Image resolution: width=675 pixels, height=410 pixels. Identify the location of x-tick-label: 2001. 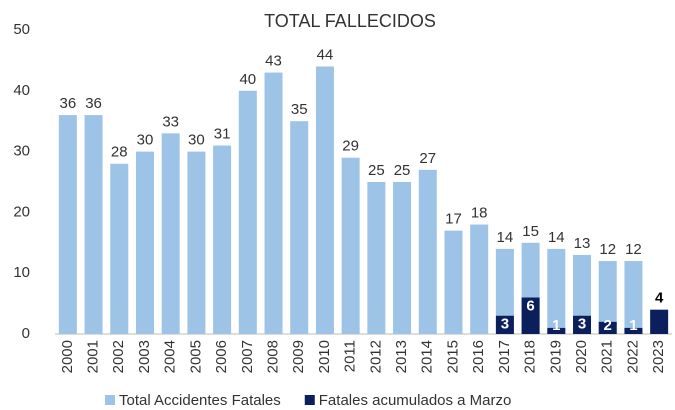
(93, 356).